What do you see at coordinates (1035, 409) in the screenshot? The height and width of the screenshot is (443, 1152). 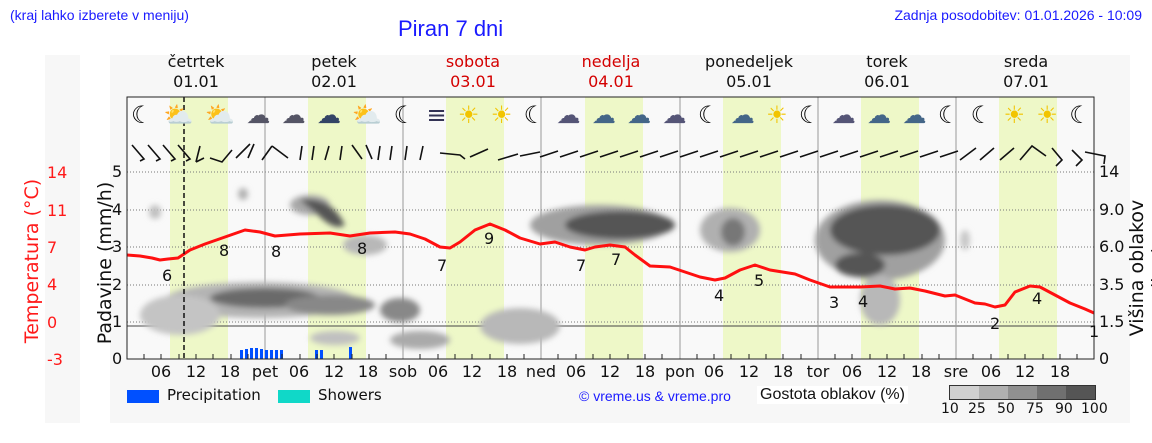 I see `cloud-density-tick: 75` at bounding box center [1035, 409].